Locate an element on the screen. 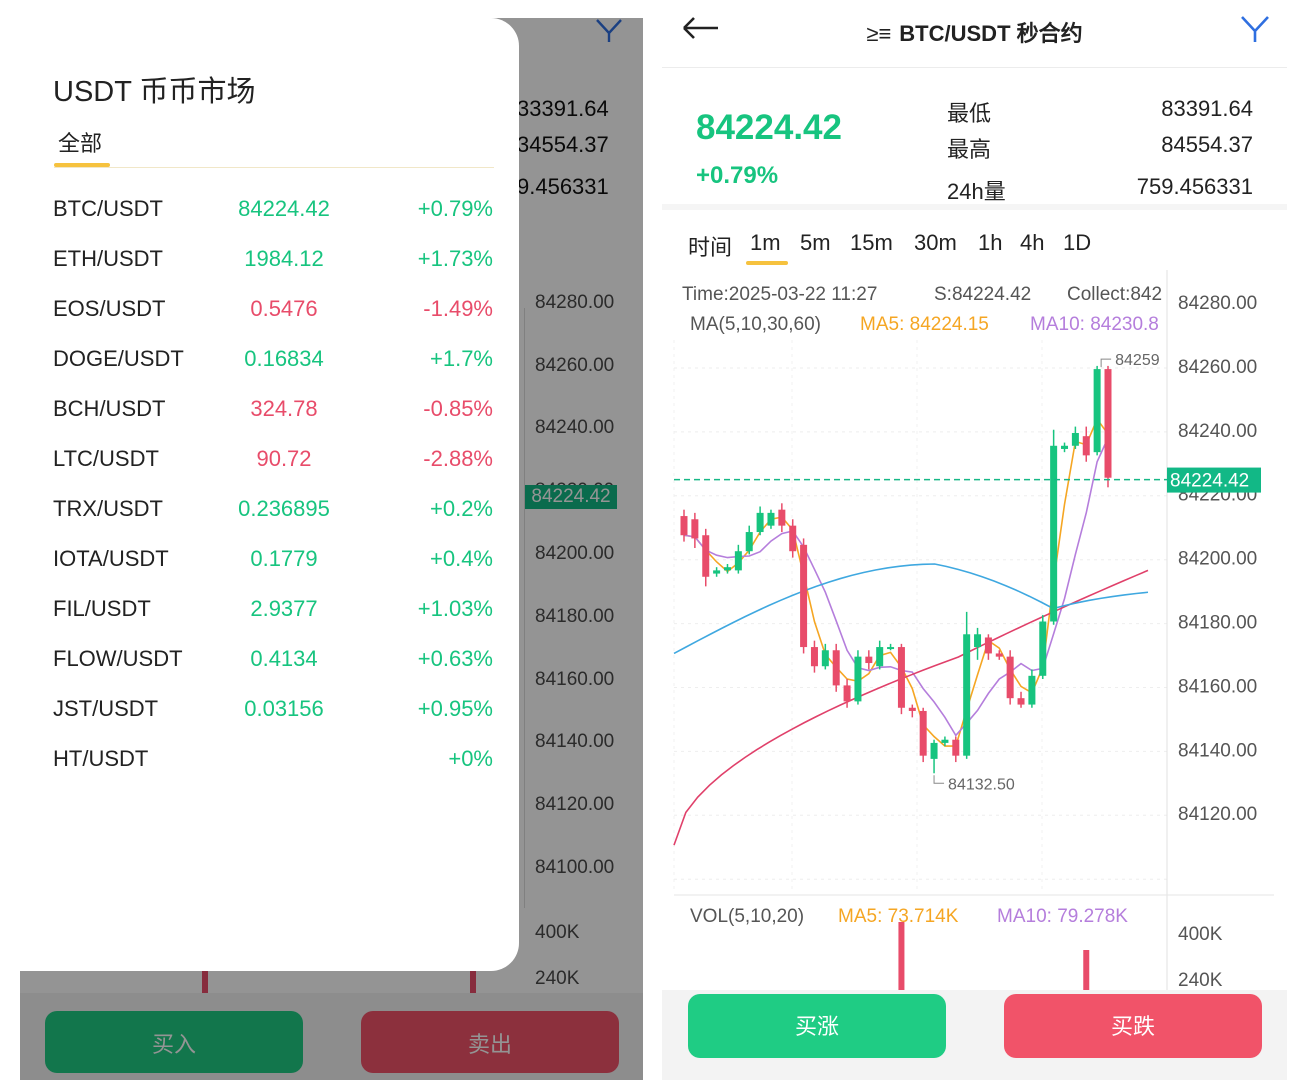  bg-y-label: 84280.00 is located at coordinates (575, 302).